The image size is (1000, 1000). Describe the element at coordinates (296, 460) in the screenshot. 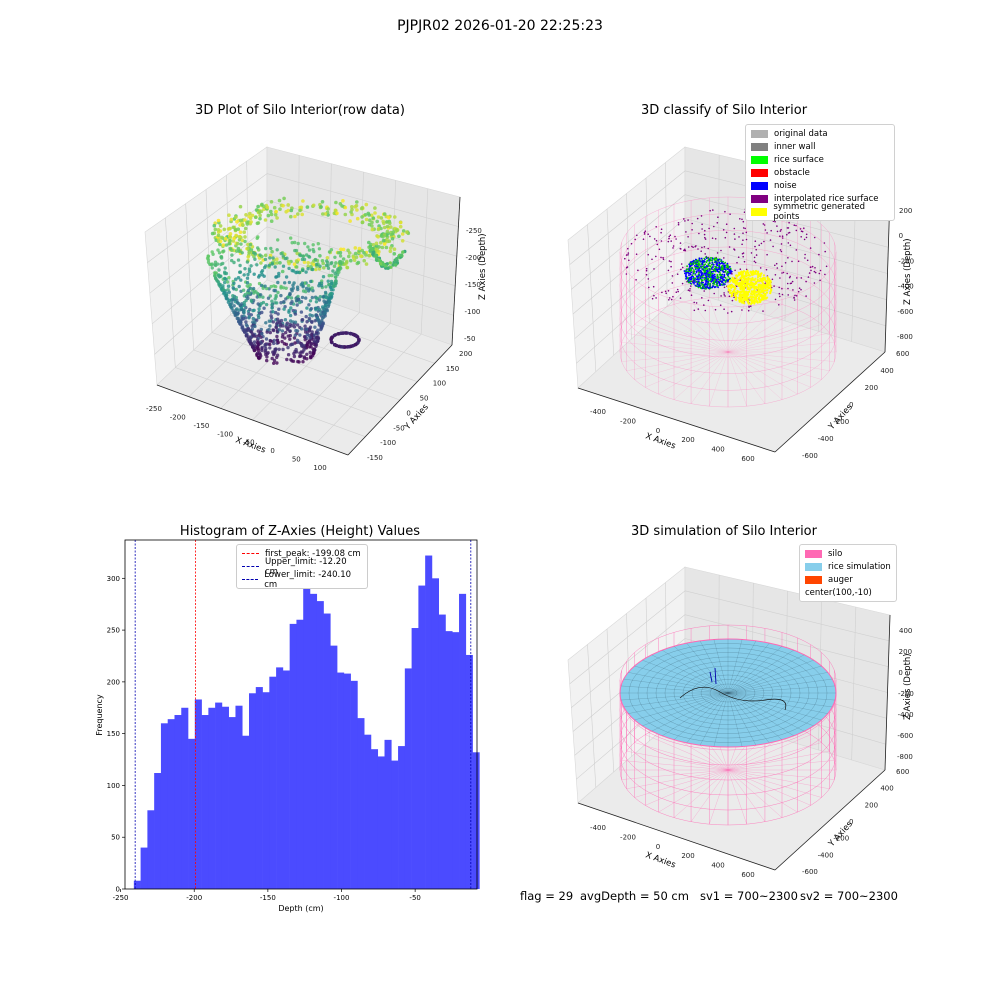

I see `x-tick-label: 50` at that location.